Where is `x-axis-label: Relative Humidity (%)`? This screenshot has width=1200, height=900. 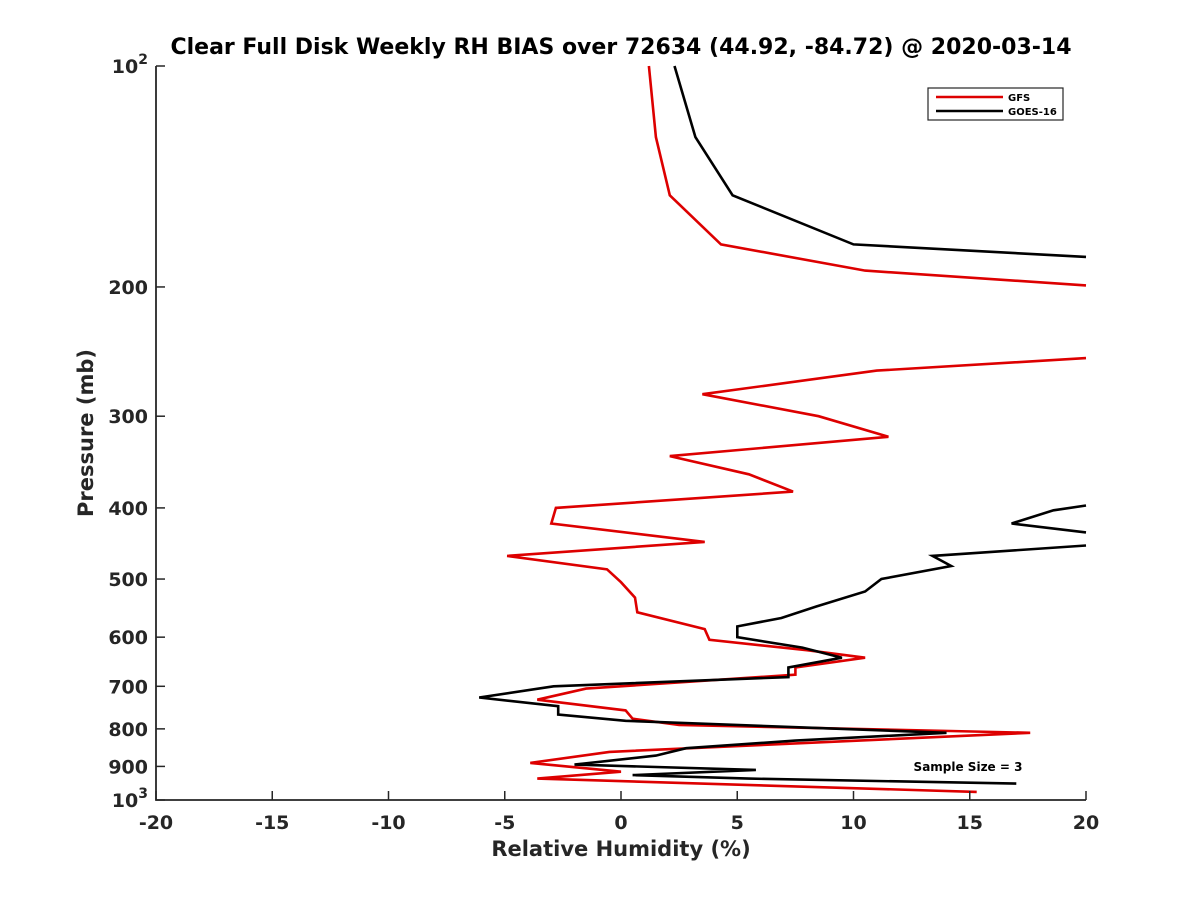
x-axis-label: Relative Humidity (%) is located at coordinates (620, 849).